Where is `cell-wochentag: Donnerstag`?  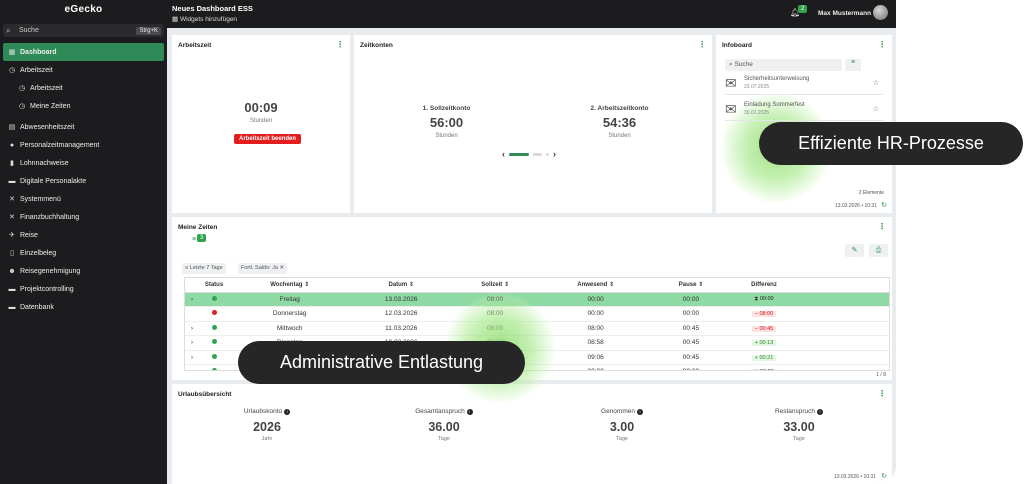 cell-wochentag: Donnerstag is located at coordinates (290, 314).